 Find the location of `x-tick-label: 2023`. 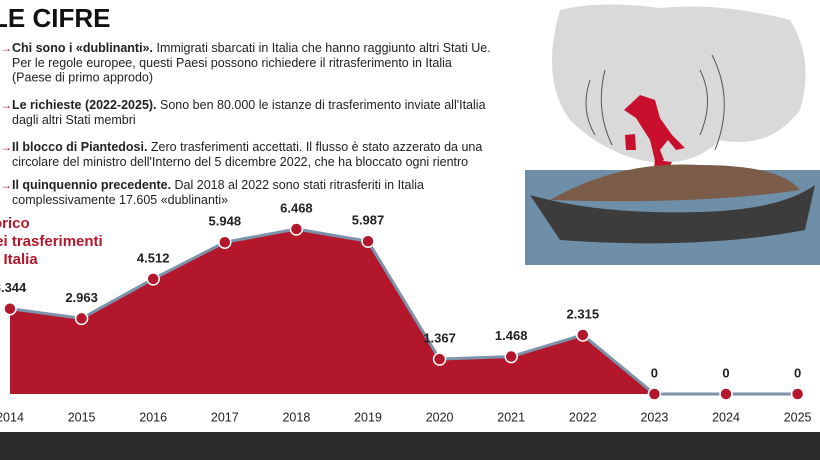

x-tick-label: 2023 is located at coordinates (654, 417).